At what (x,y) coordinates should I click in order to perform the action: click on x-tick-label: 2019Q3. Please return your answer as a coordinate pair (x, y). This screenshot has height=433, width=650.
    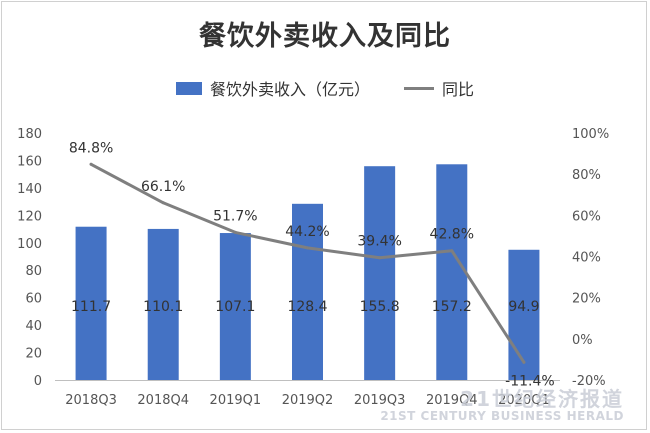
    Looking at the image, I should click on (380, 400).